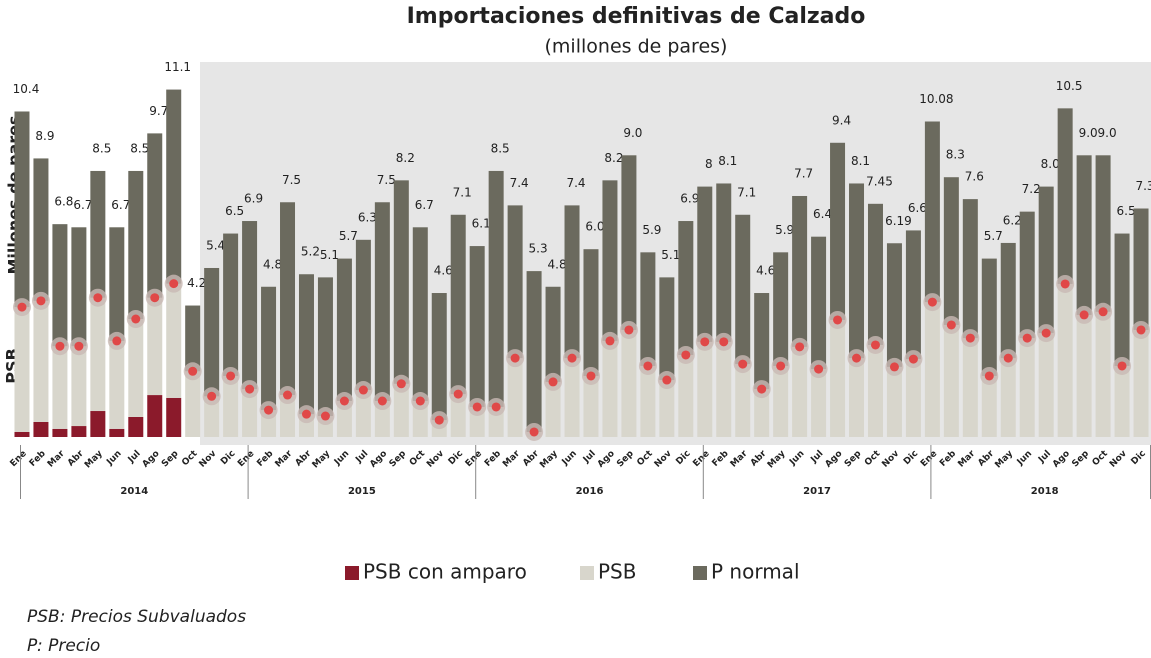 This screenshot has height=658, width=1151. Describe the element at coordinates (727, 161) in the screenshot. I see `total-label: 8.1` at that location.